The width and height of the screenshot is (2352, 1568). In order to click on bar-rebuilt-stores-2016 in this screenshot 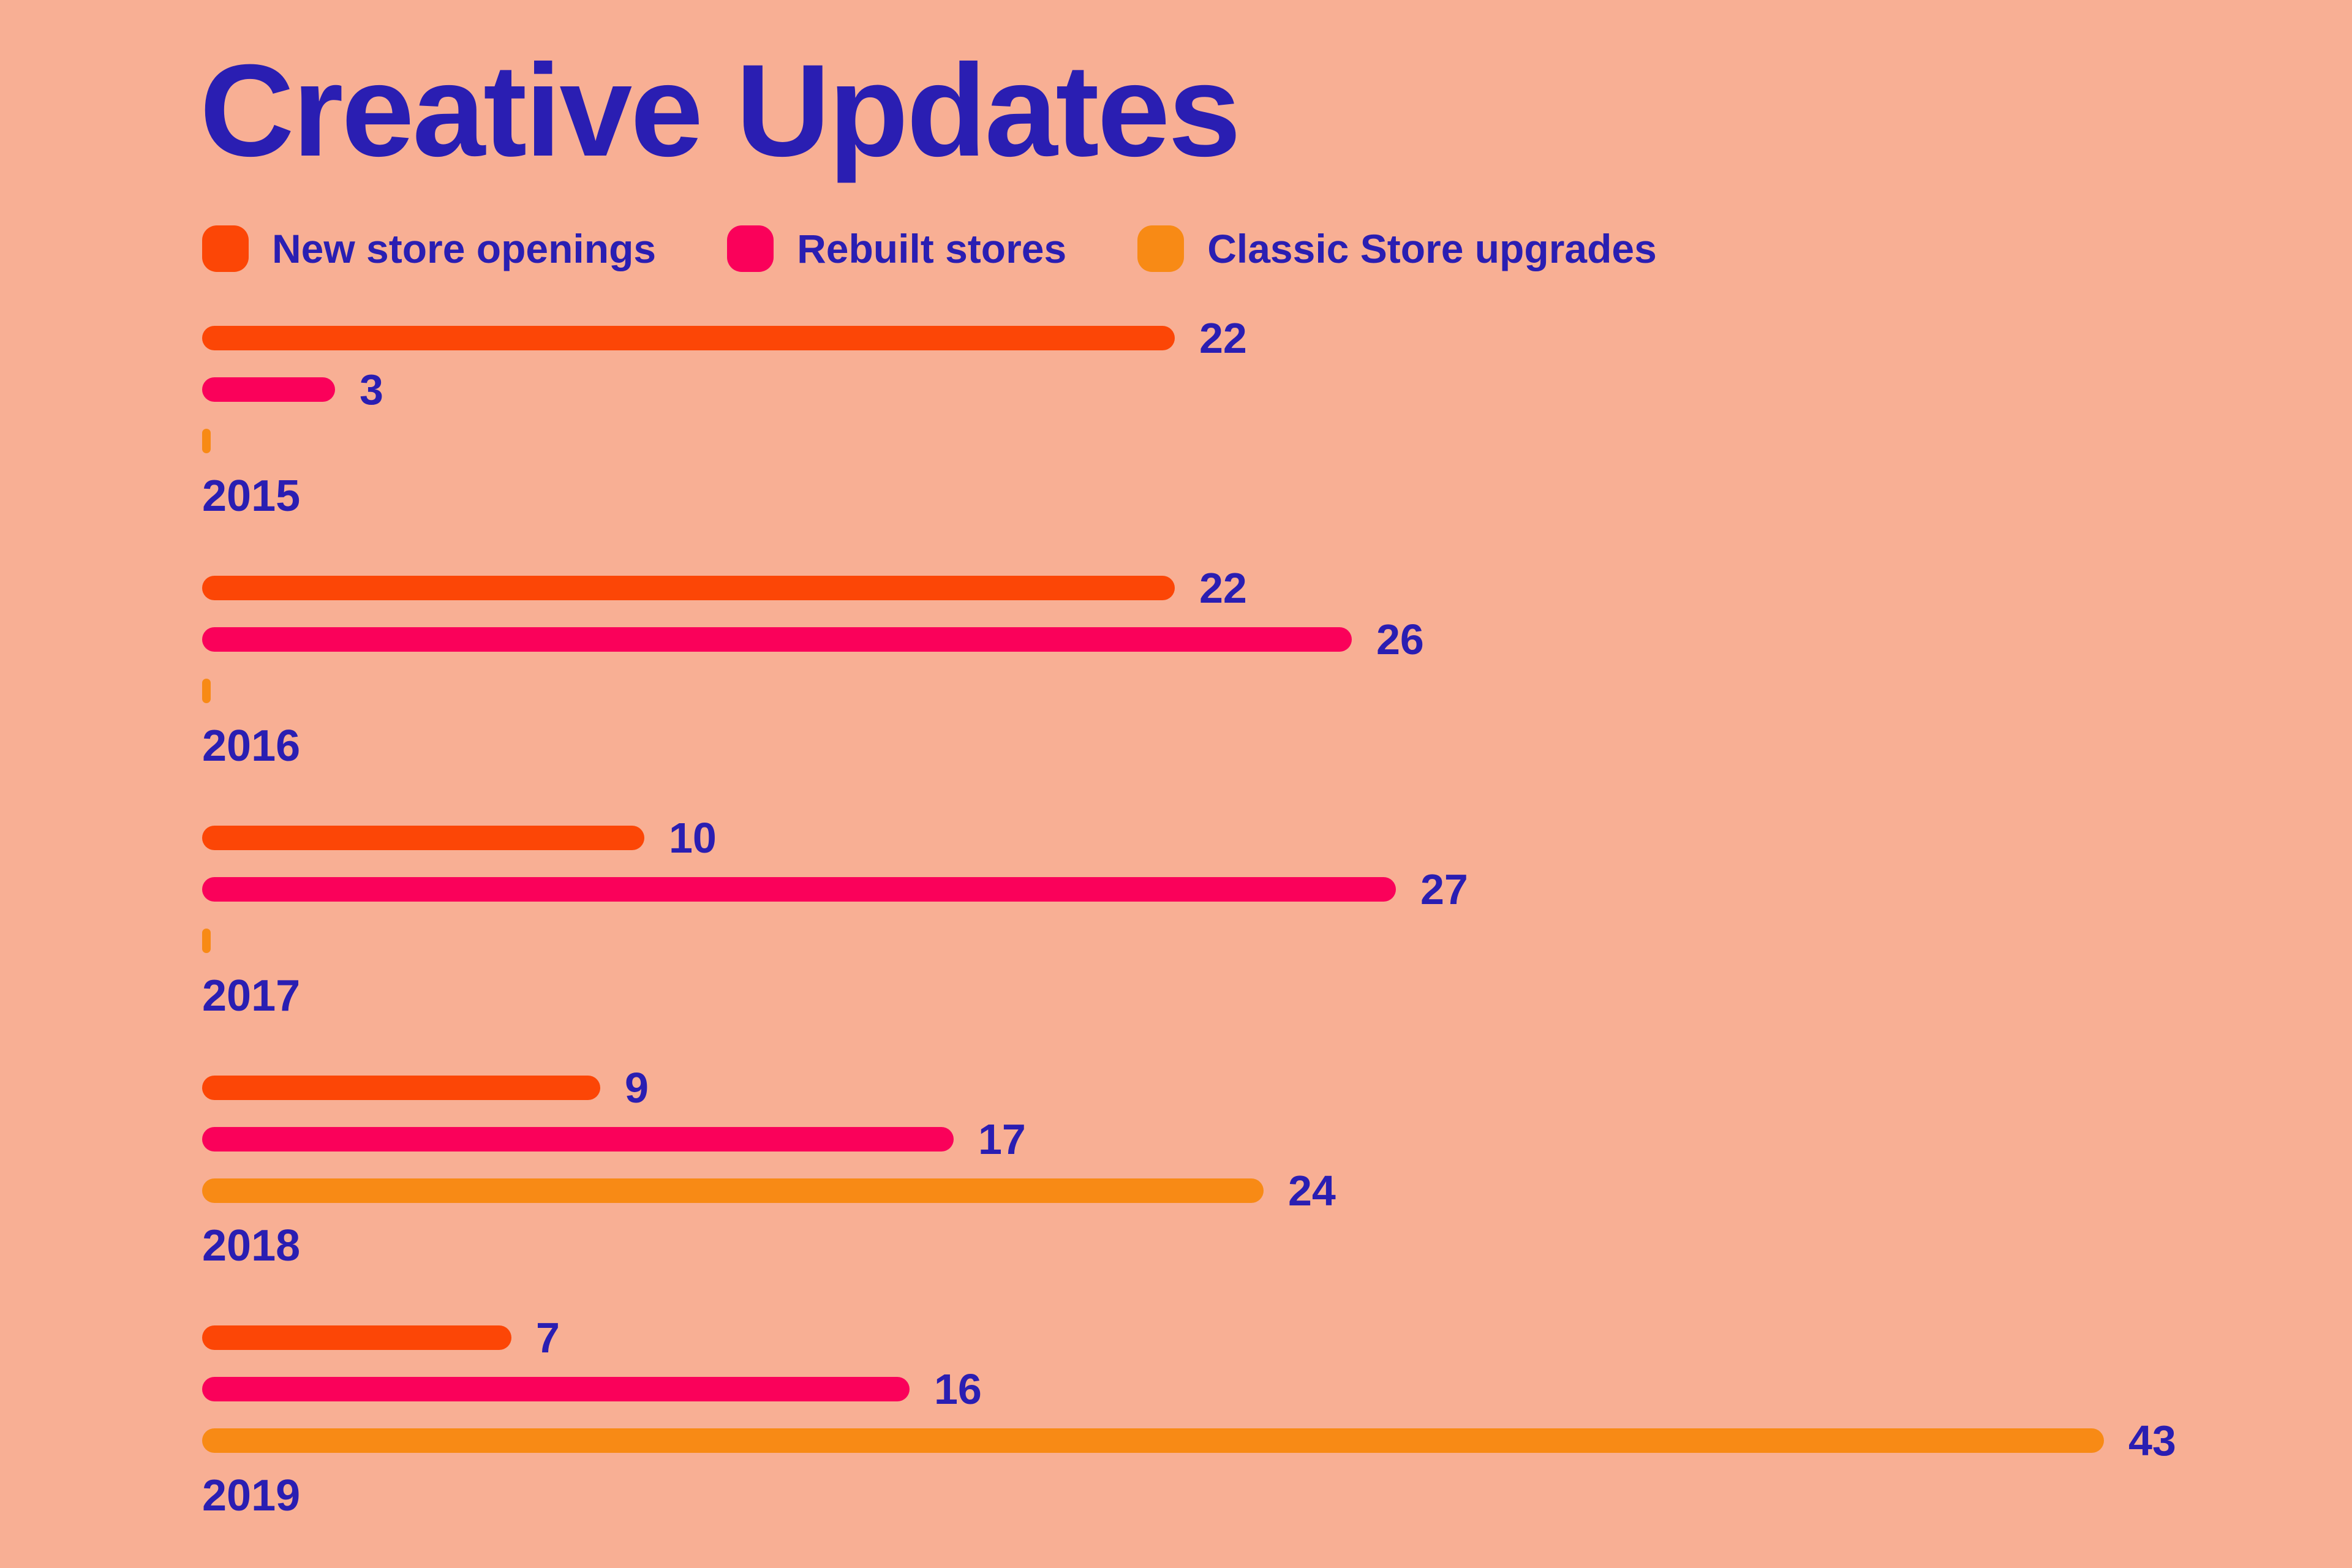, I will do `click(777, 639)`.